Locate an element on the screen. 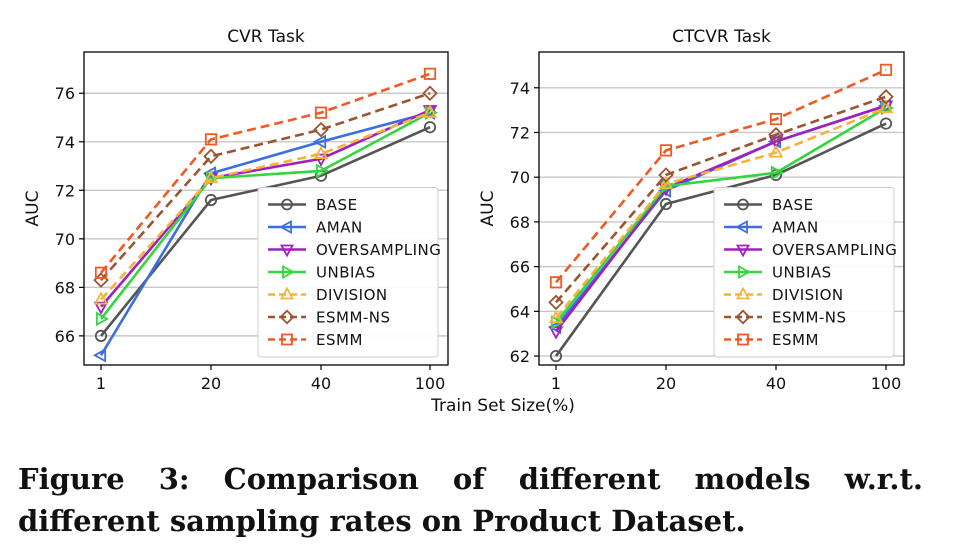 The image size is (968, 557). y-tick-label: 64 is located at coordinates (520, 311).